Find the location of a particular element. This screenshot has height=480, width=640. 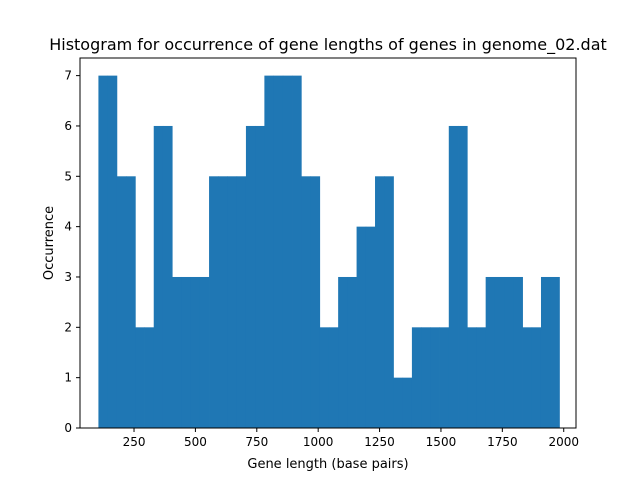

y-tick-label: 0 is located at coordinates (68, 428).